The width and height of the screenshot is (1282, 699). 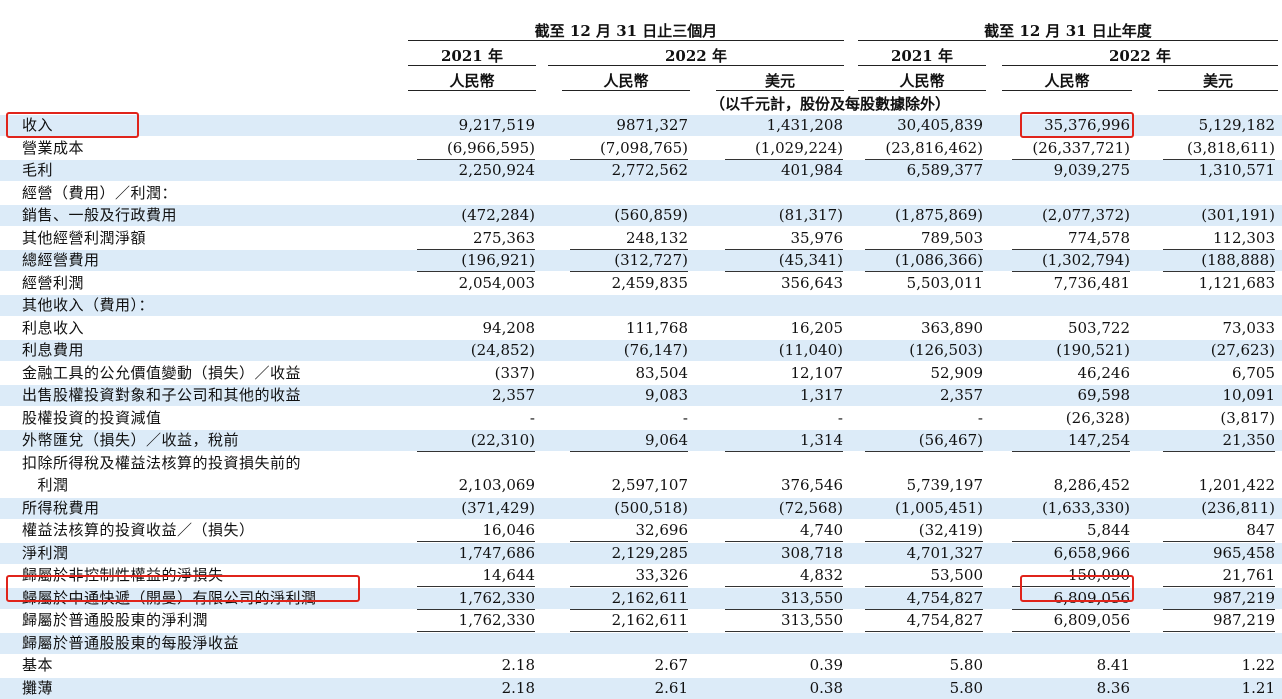 What do you see at coordinates (810, 507) in the screenshot?
I see `row-value: (72,568)` at bounding box center [810, 507].